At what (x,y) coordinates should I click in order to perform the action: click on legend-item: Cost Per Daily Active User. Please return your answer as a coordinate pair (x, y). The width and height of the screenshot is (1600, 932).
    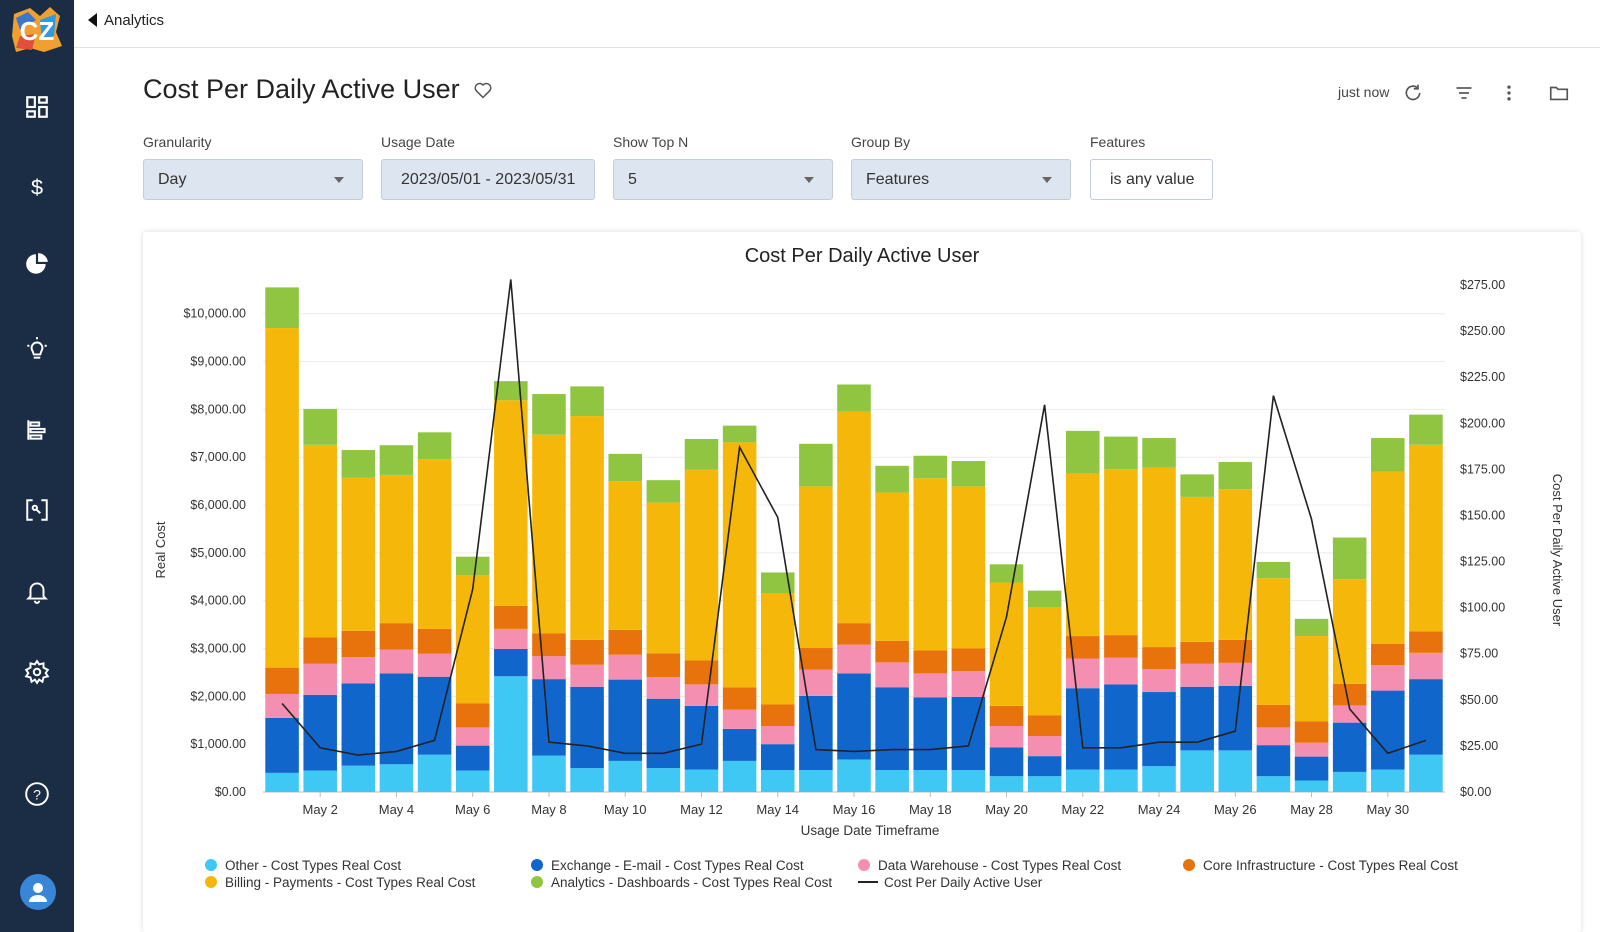
    Looking at the image, I should click on (950, 882).